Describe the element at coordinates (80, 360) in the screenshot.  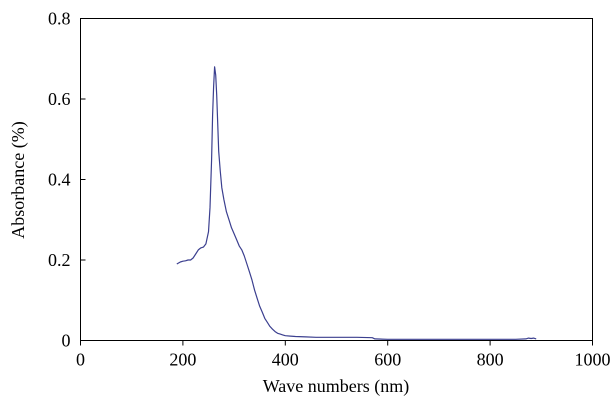
I see `x-tick-label: 0` at that location.